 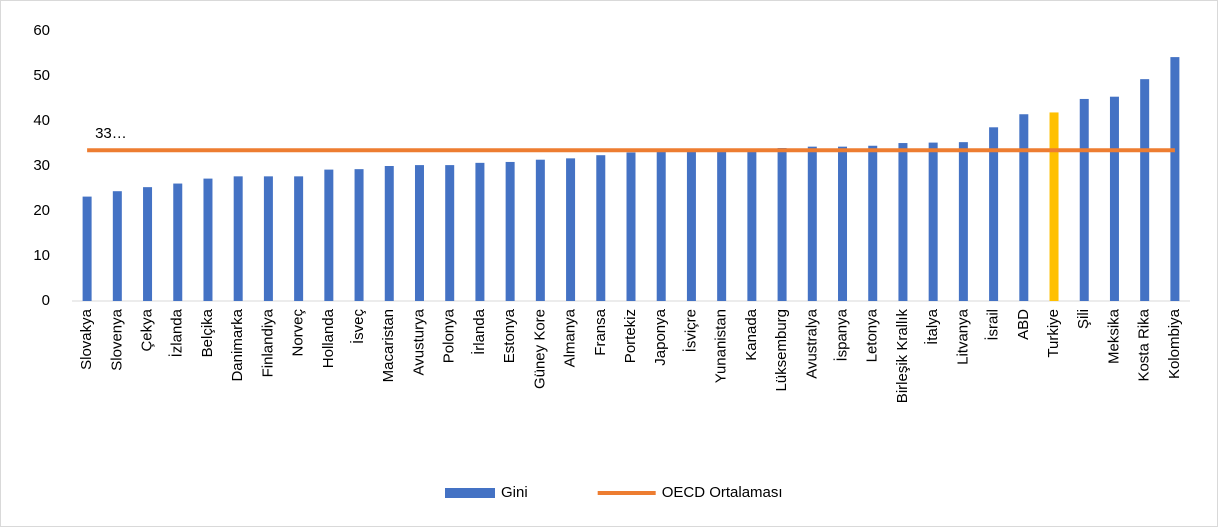 What do you see at coordinates (660, 336) in the screenshot?
I see `x-tick-label: Japonya` at bounding box center [660, 336].